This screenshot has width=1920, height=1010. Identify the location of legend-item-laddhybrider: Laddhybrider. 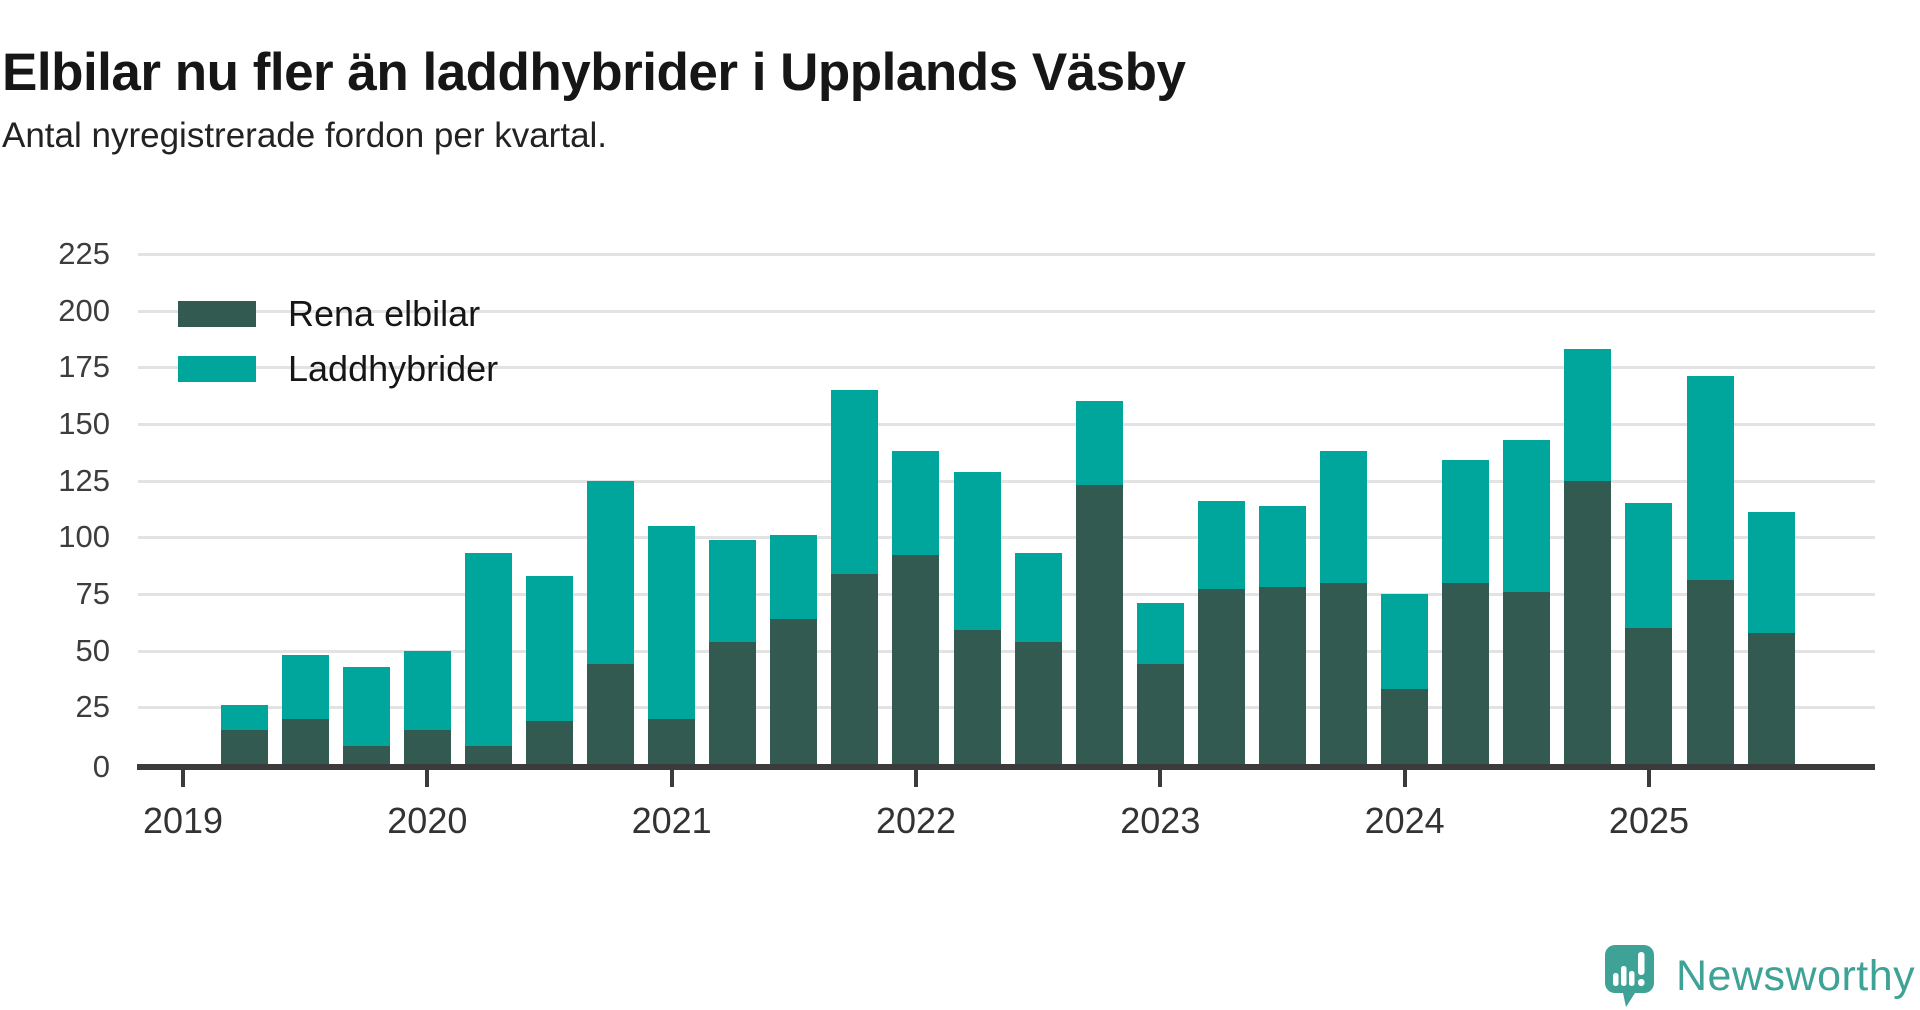
(338, 369).